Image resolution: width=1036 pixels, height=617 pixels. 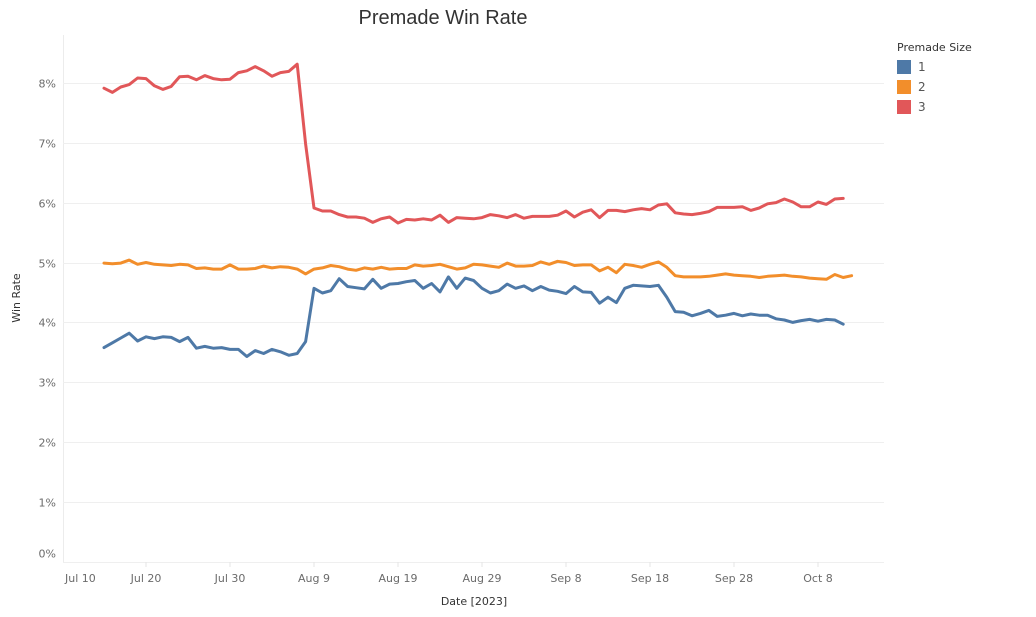 What do you see at coordinates (482, 578) in the screenshot?
I see `x-tick-label: Aug 29` at bounding box center [482, 578].